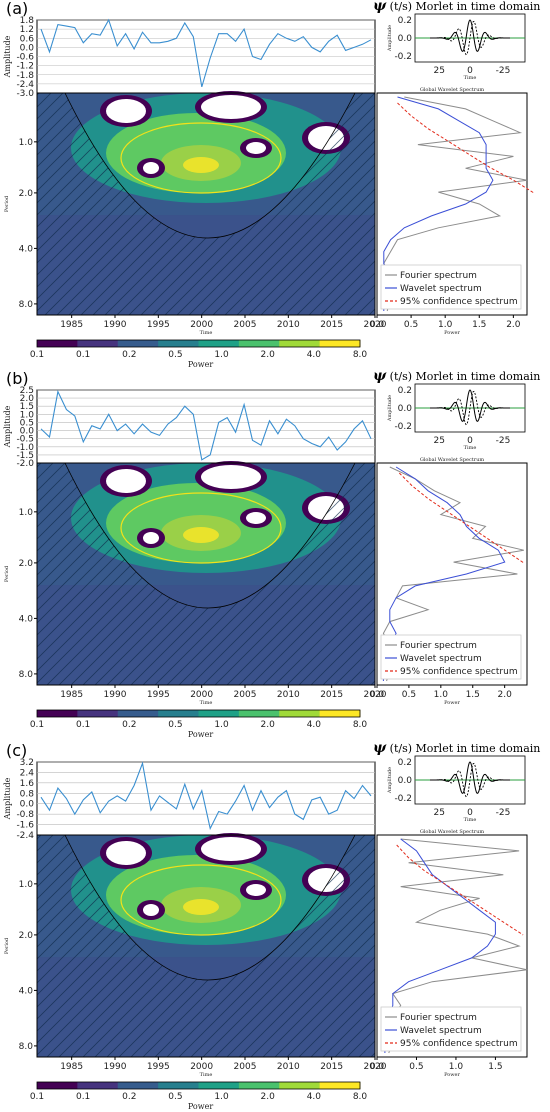  What do you see at coordinates (201, 165) in the screenshot?
I see `power-region-max` at bounding box center [201, 165].